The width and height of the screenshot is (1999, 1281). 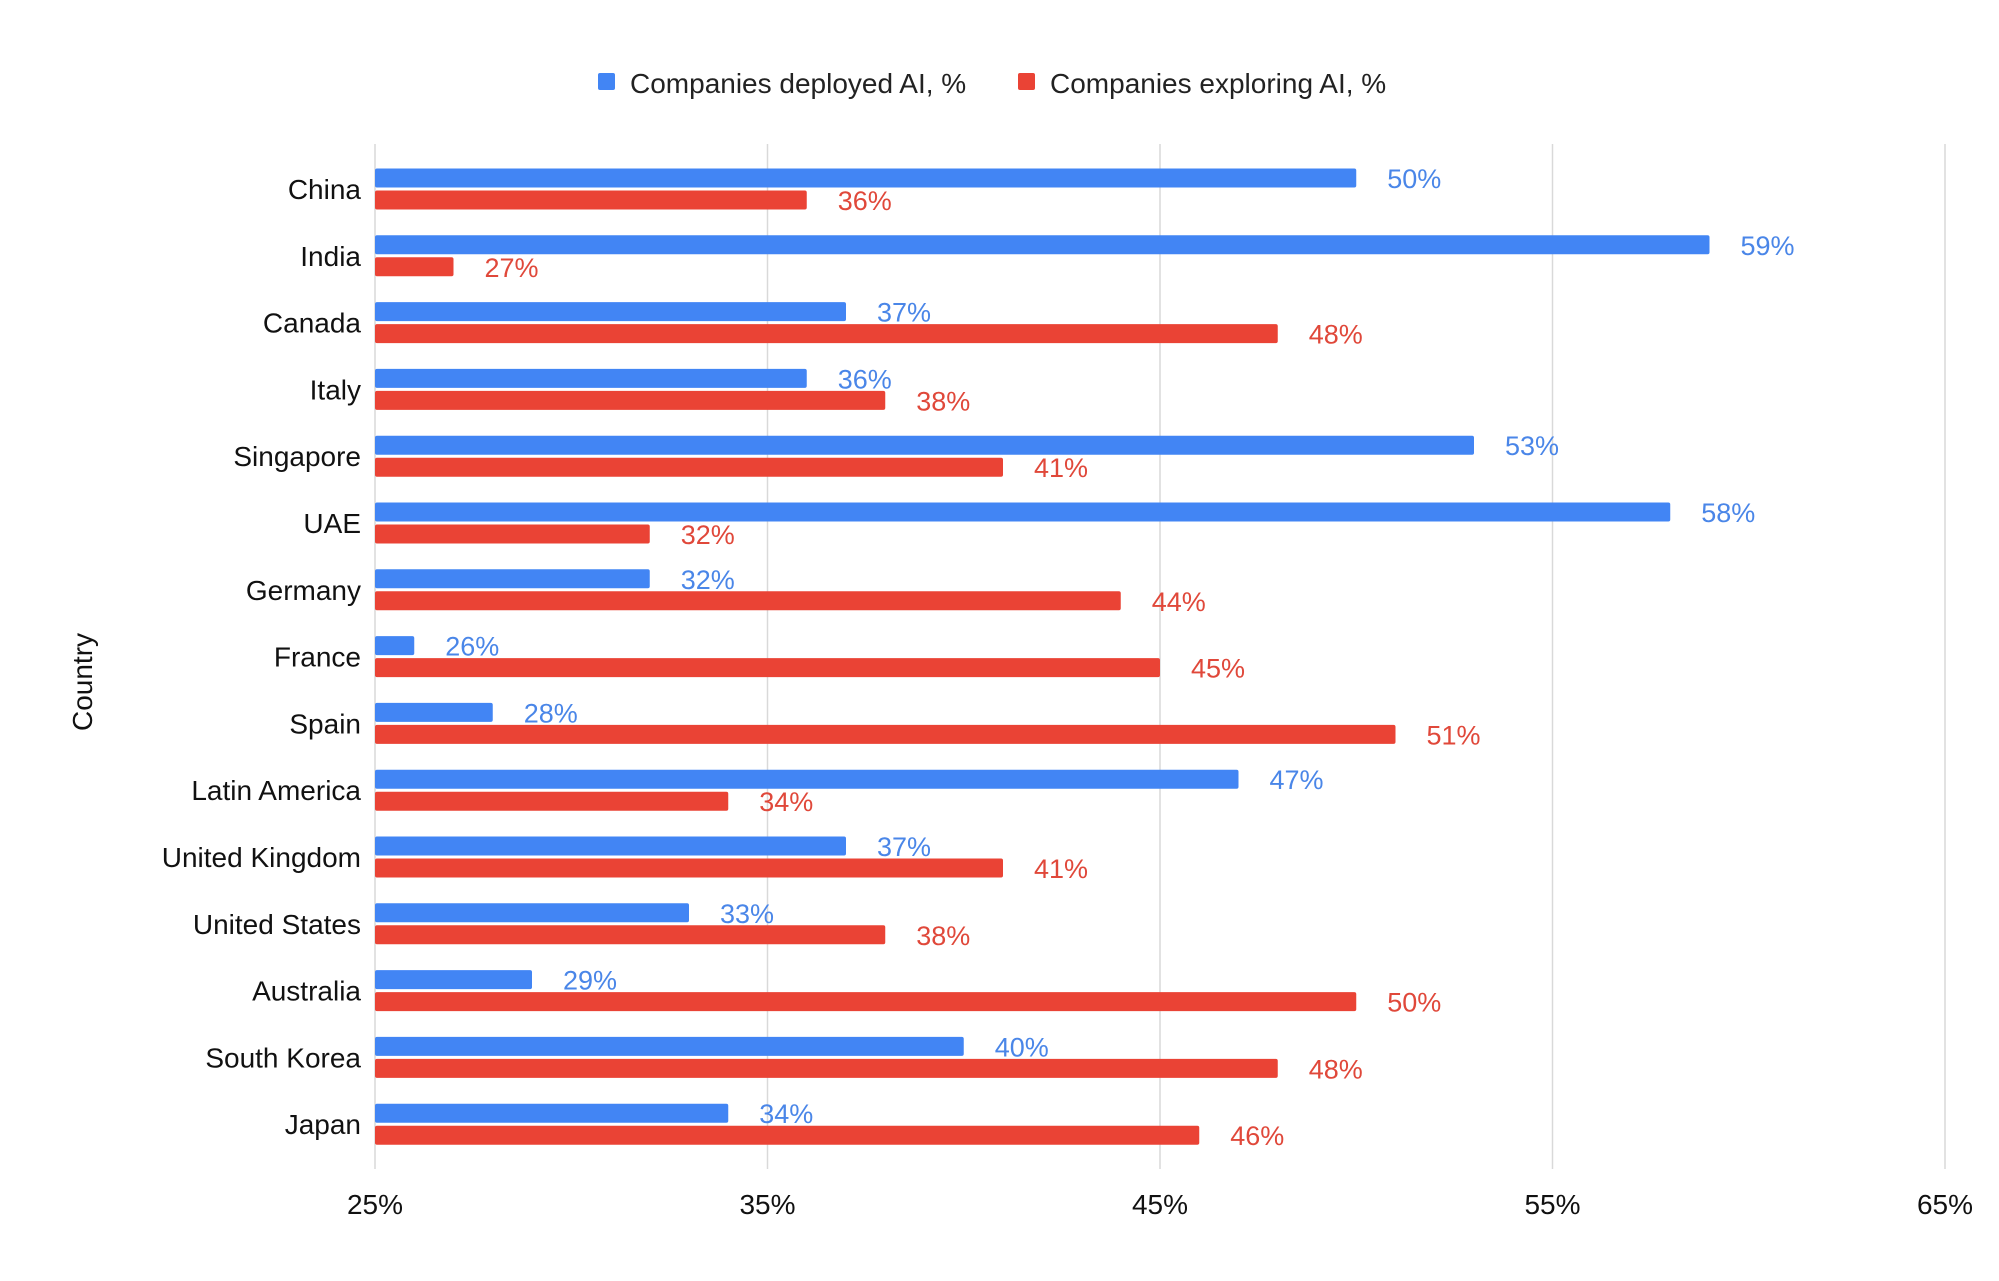 I want to click on y-axis-title: Country, so click(x=82, y=682).